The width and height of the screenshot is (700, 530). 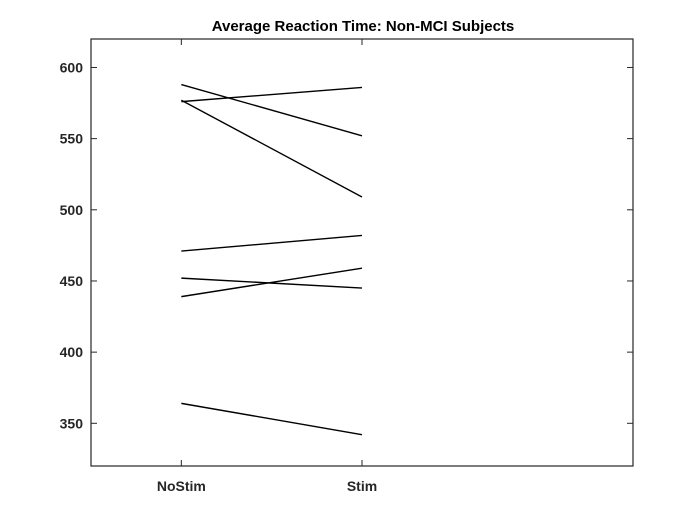 What do you see at coordinates (181, 486) in the screenshot?
I see `x-tick-label: NoStim` at bounding box center [181, 486].